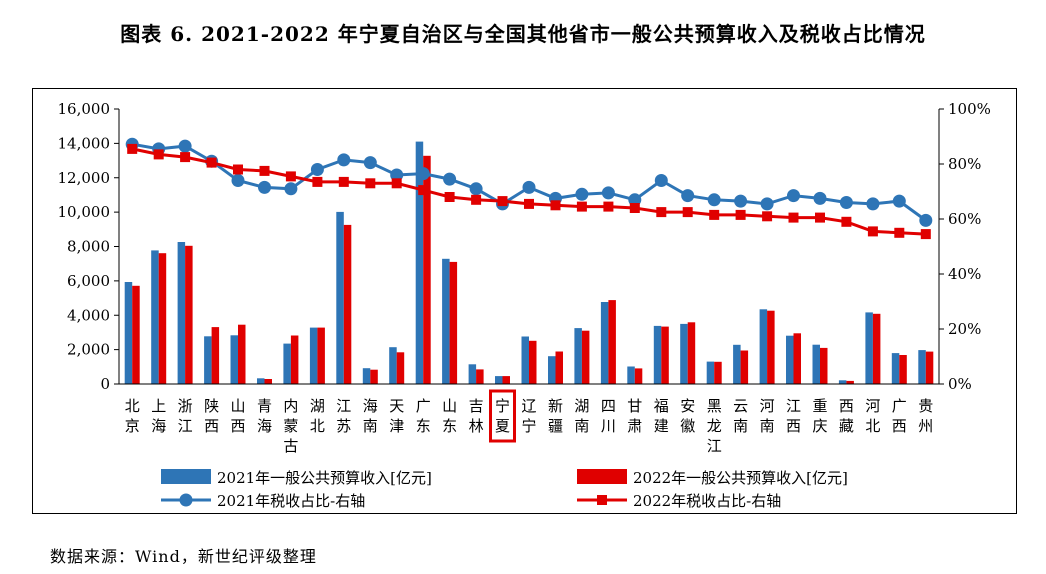 Image resolution: width=1046 pixels, height=574 pixels. Describe the element at coordinates (529, 188) in the screenshot. I see `lines-layer` at that location.